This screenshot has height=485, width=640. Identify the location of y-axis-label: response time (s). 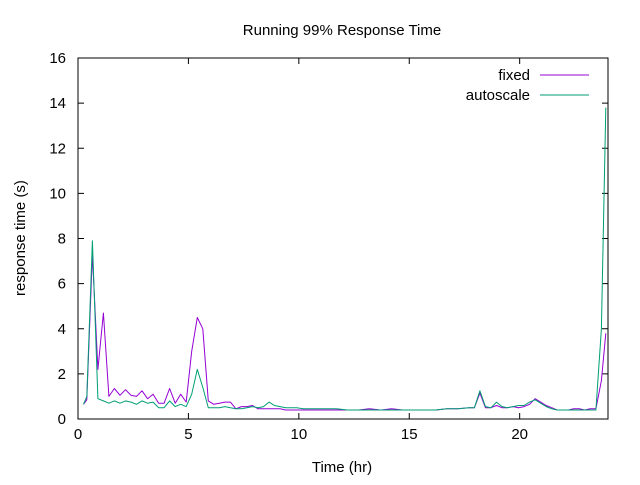
(20, 238).